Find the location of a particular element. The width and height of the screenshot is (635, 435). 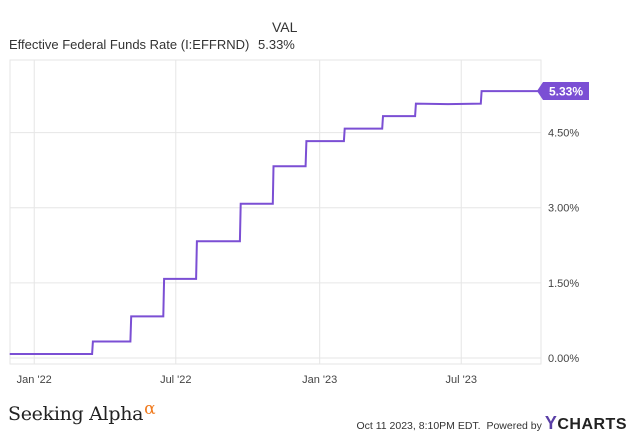

seeking-alpha-logo: Seeking Alphaα is located at coordinates (82, 412).